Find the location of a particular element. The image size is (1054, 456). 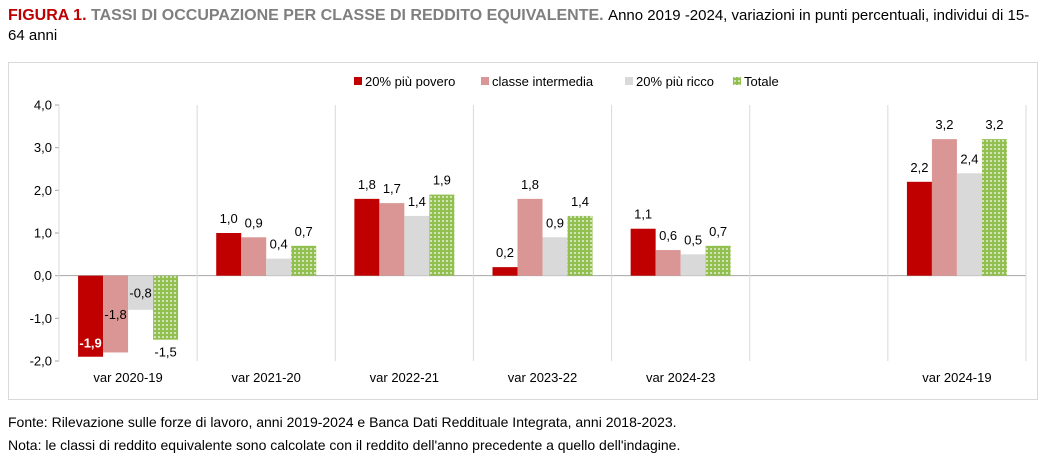

y-tick-label: 3,0 is located at coordinates (43, 147).